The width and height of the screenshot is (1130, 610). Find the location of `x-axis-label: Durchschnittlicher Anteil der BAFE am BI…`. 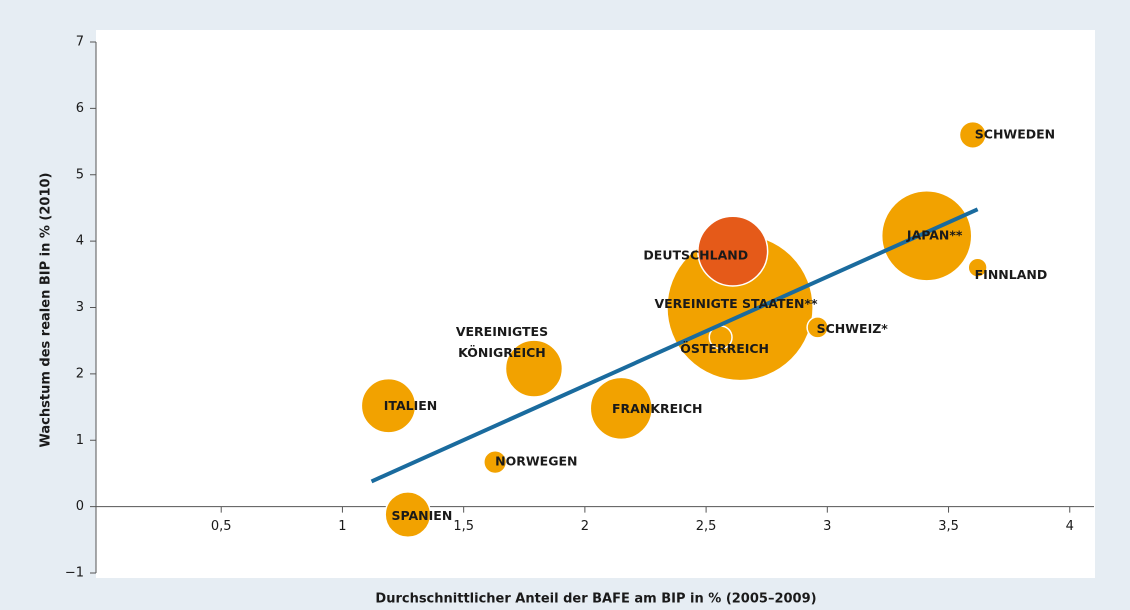

x-axis-label: Durchschnittlicher Anteil der BAFE am BI… is located at coordinates (595, 599).